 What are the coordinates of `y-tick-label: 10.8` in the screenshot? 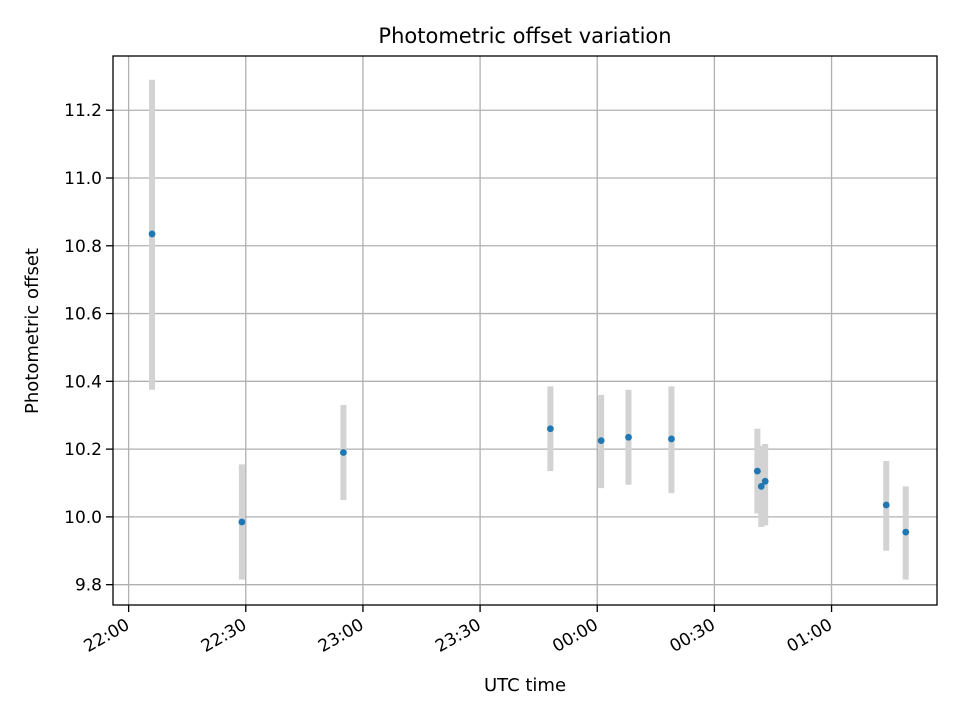 It's located at (83, 247).